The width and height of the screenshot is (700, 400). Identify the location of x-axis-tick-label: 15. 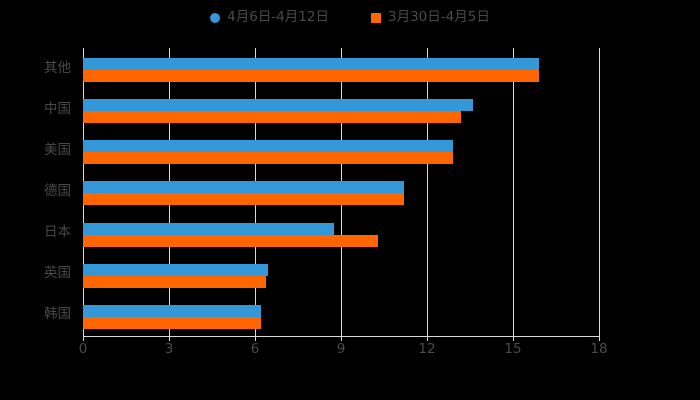
(513, 349).